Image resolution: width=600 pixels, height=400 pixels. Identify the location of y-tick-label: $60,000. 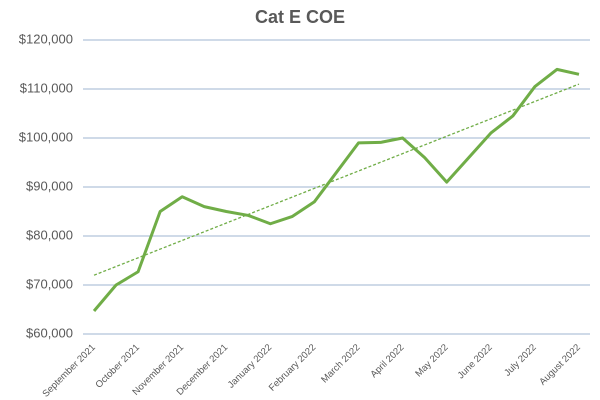
(49, 332).